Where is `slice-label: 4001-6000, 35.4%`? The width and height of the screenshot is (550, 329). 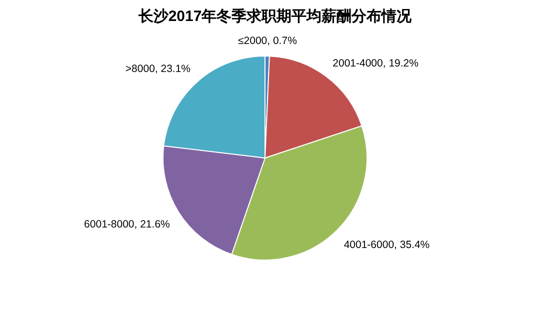 slice-label: 4001-6000, 35.4% is located at coordinates (387, 244).